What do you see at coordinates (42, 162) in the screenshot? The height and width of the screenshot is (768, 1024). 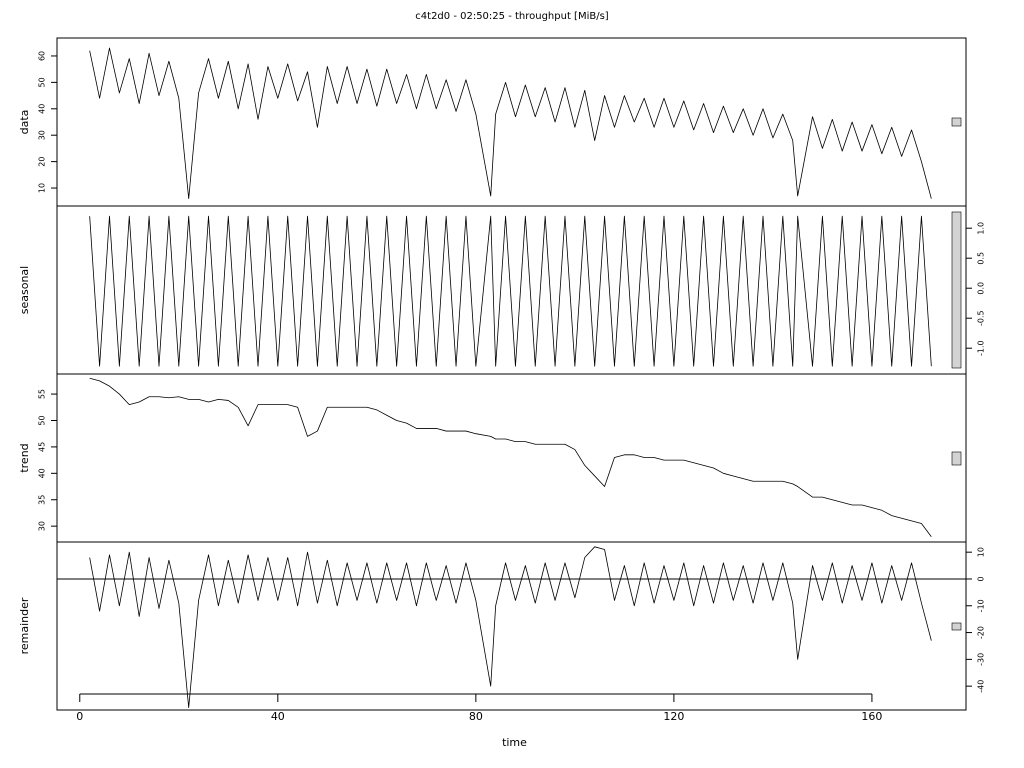 I see `y-tick-label: 20` at bounding box center [42, 162].